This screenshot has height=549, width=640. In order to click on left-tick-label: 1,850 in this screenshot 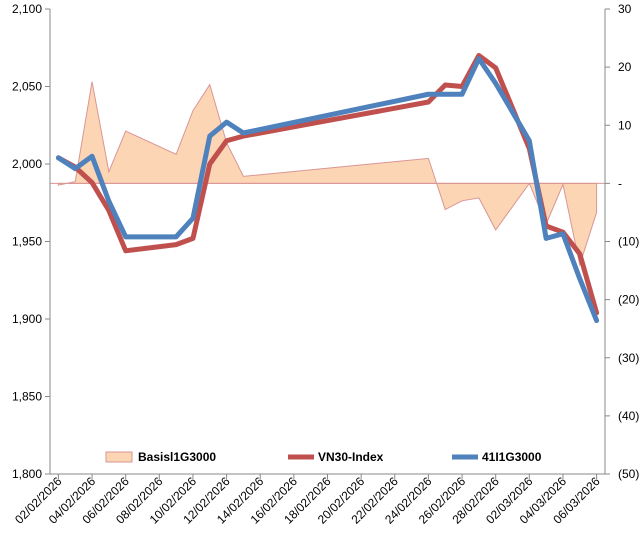, I will do `click(27, 397)`.